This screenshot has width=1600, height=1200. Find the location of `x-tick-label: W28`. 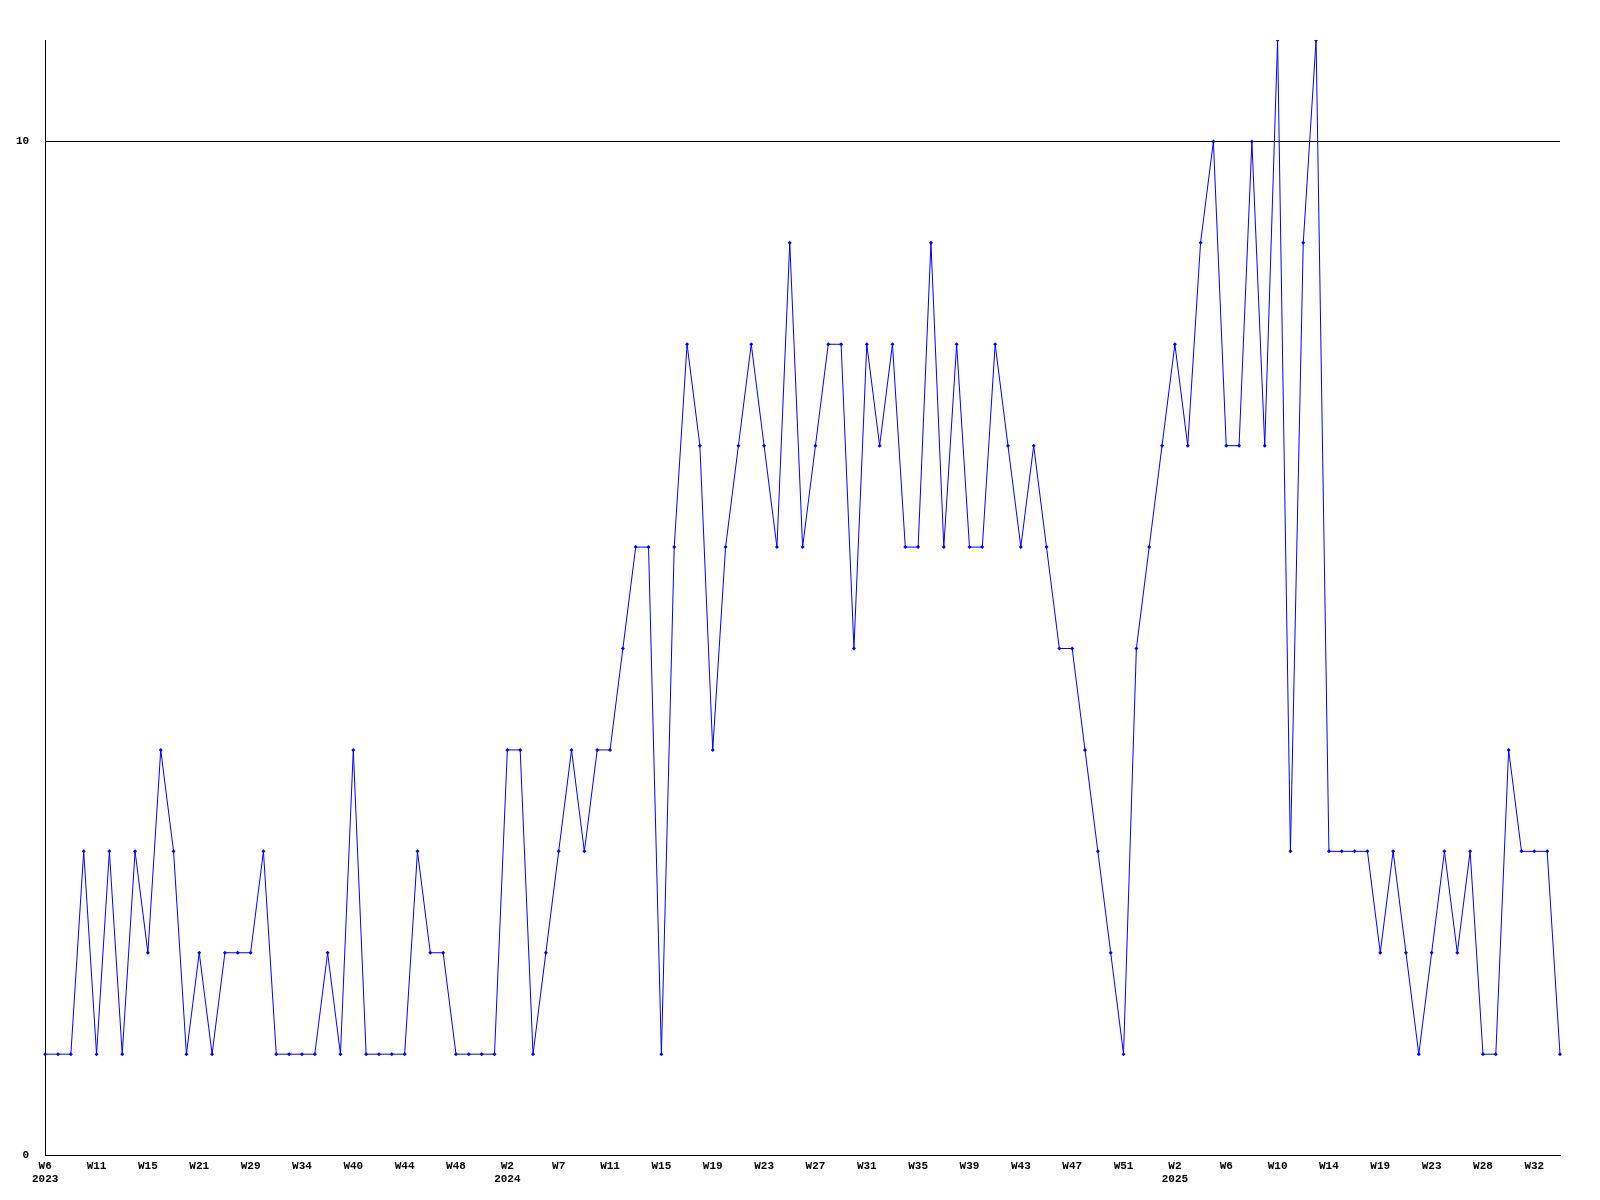

x-tick-label: W28 is located at coordinates (1483, 1165).